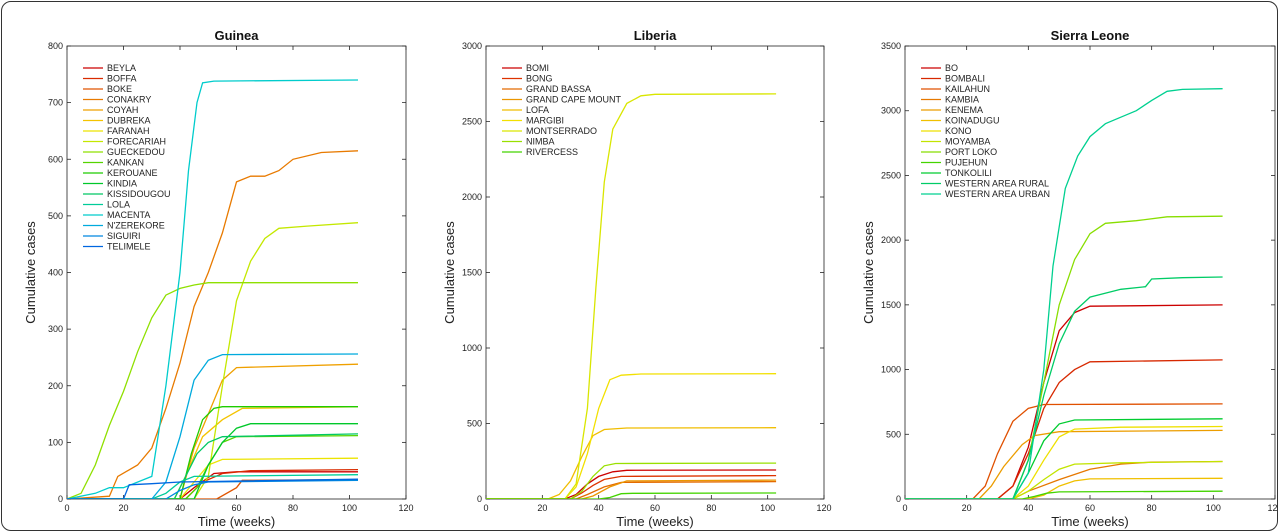 Image resolution: width=1279 pixels, height=532 pixels. I want to click on legend-entry: KISSIDOUGOU, so click(139, 194).